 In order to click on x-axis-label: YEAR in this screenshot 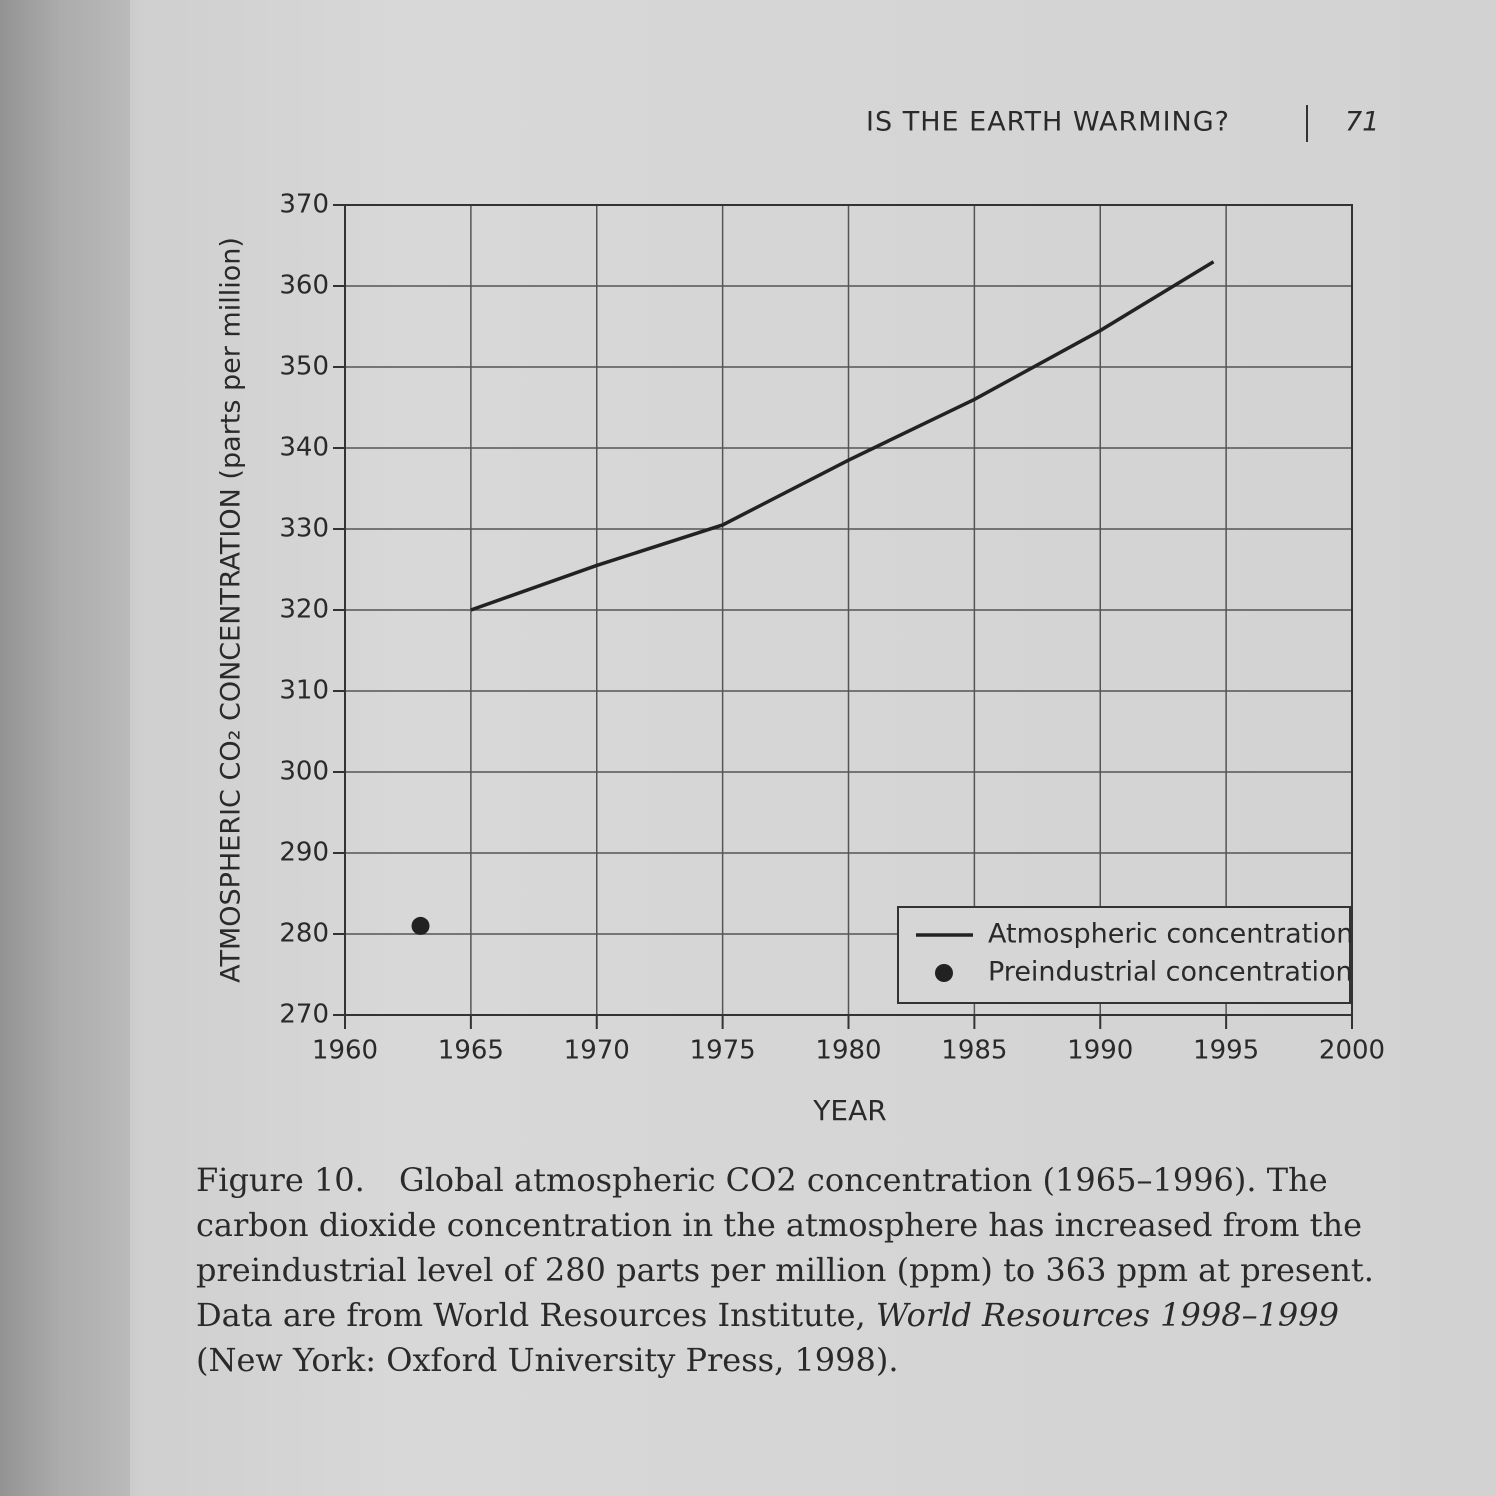, I will do `click(849, 1110)`.